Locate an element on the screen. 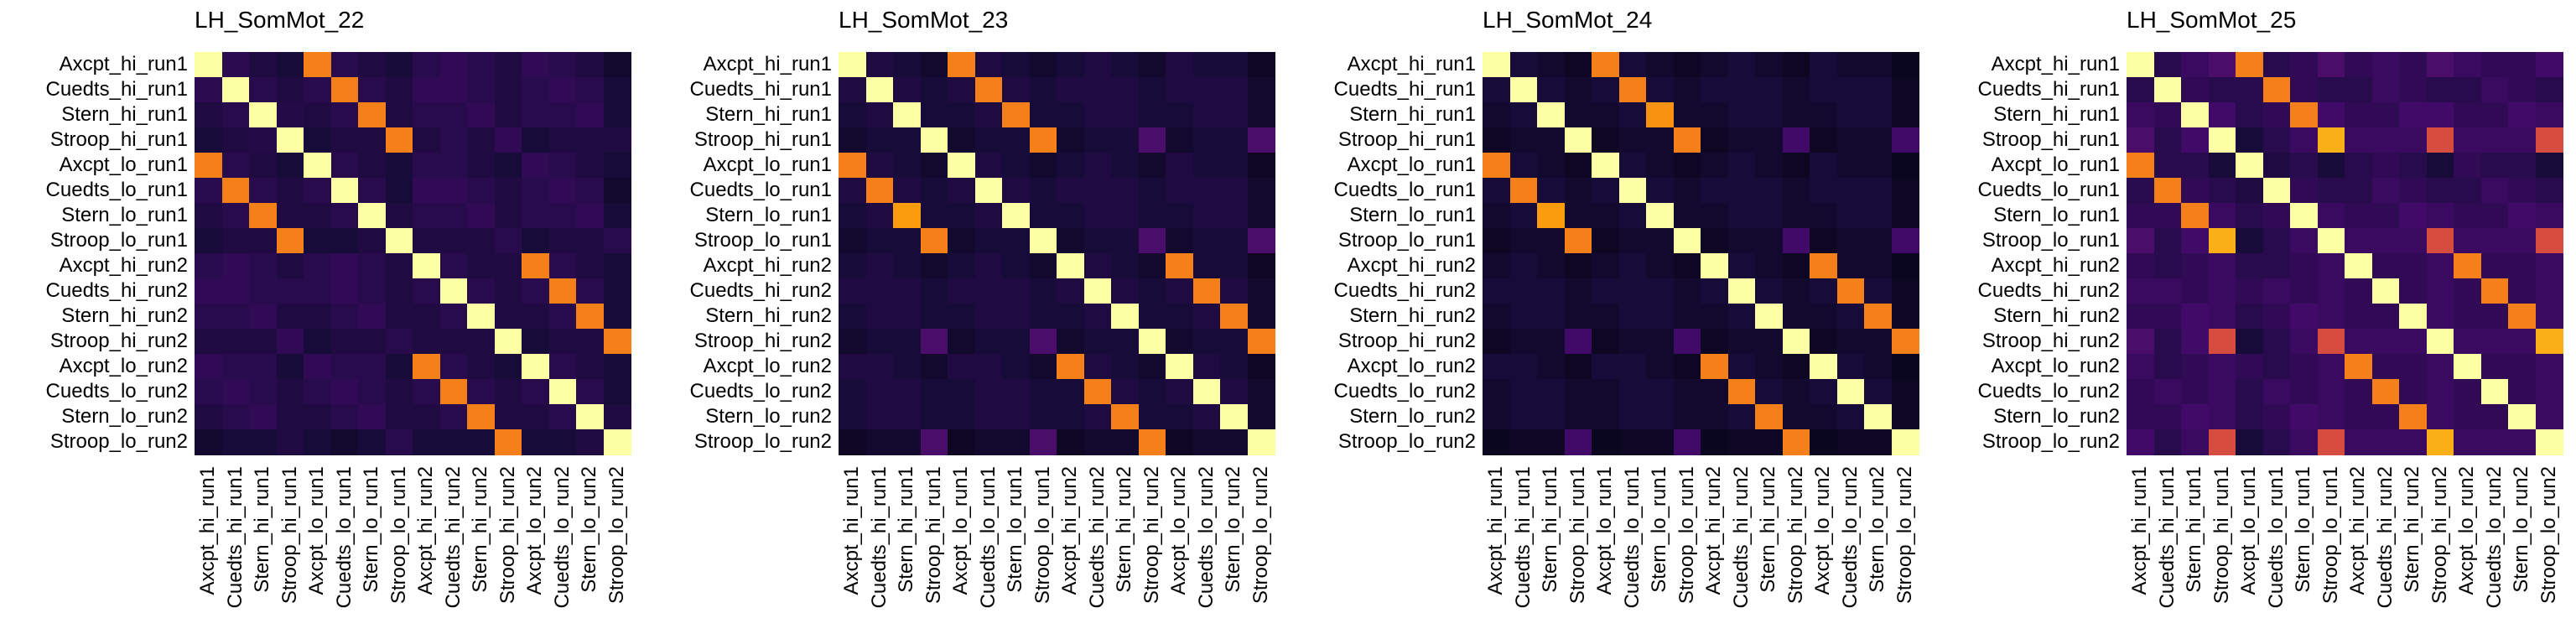 This screenshot has width=2576, height=644. x-tick-label: Cuedts_hi_run2 is located at coordinates (1741, 537).